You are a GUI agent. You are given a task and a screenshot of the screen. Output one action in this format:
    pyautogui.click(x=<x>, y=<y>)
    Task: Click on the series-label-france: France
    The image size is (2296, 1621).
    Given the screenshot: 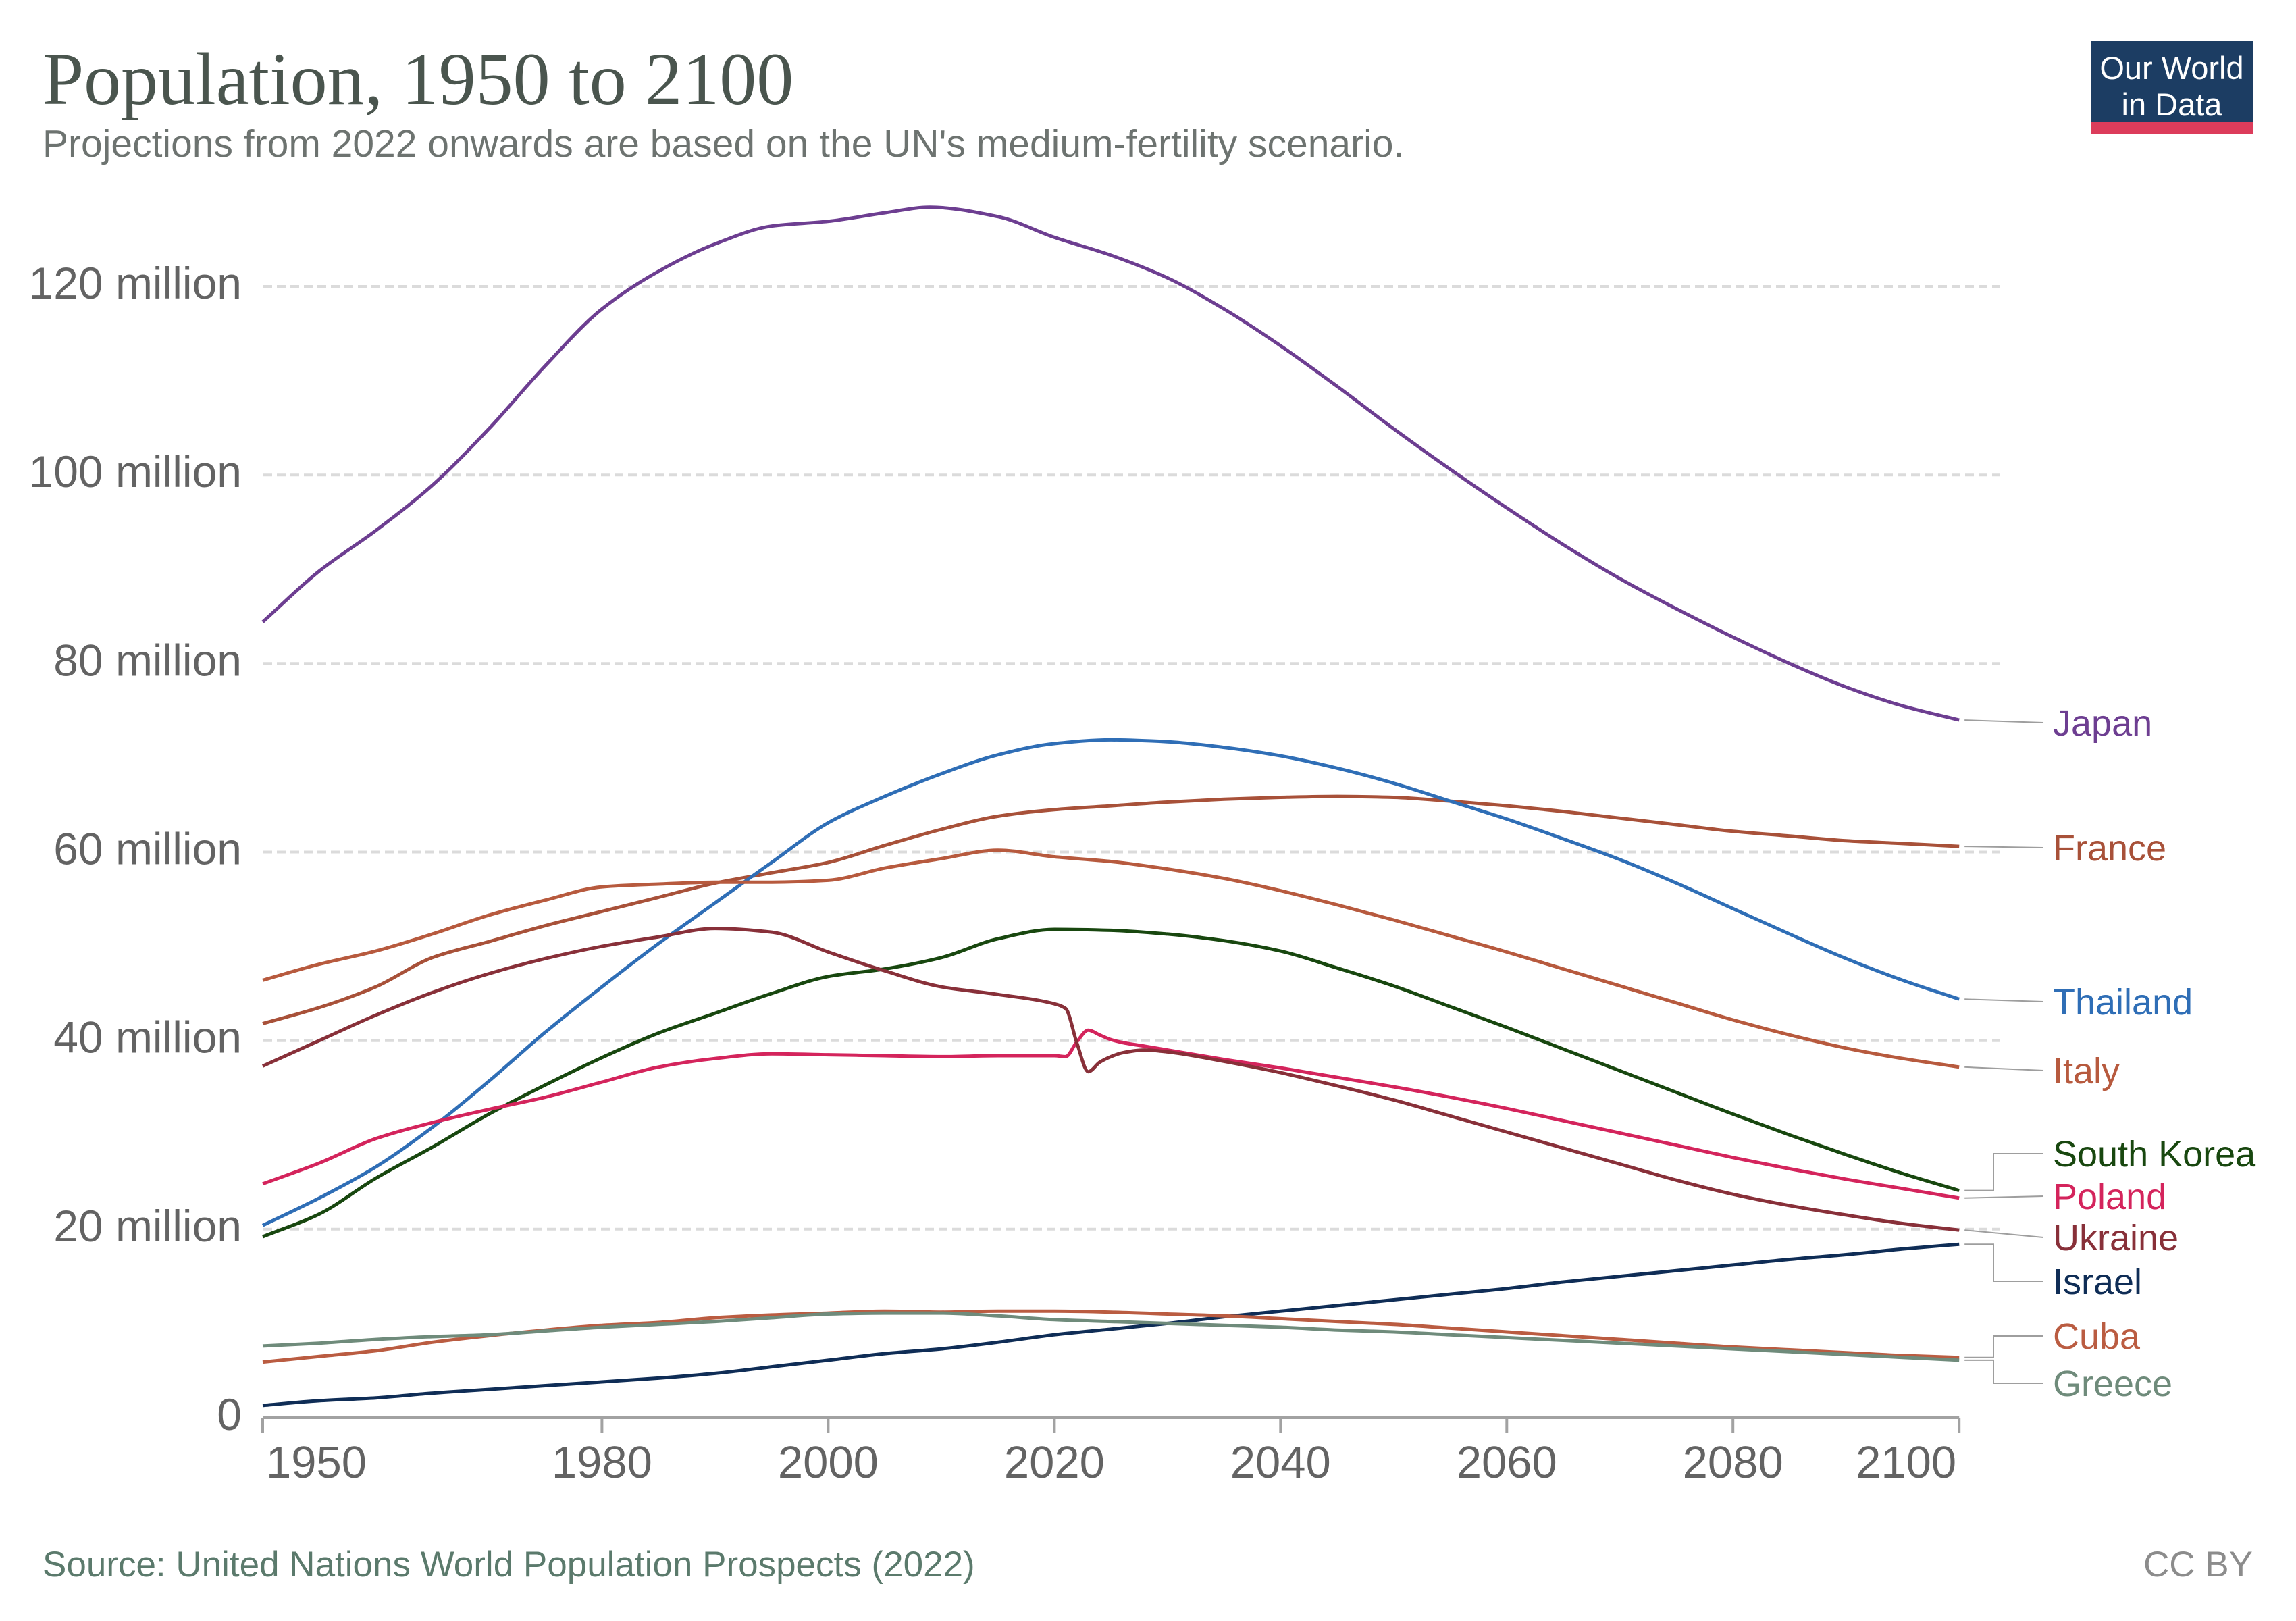 What is the action you would take?
    pyautogui.click(x=2109, y=848)
    